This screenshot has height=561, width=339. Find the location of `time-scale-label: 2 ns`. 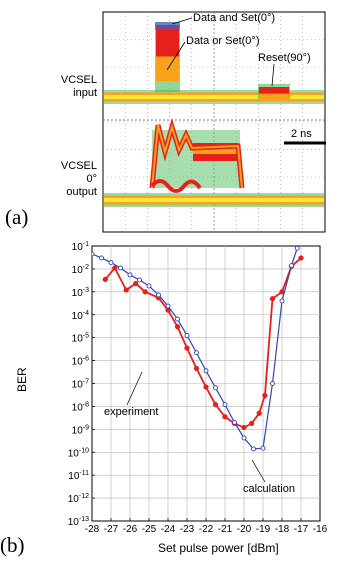

time-scale-label: 2 ns is located at coordinates (301, 134).